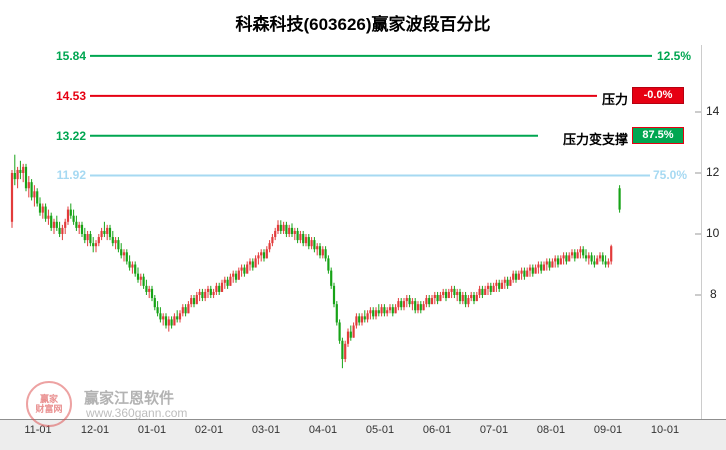  Describe the element at coordinates (437, 430) in the screenshot. I see `x-axis-label: 06-01` at that location.